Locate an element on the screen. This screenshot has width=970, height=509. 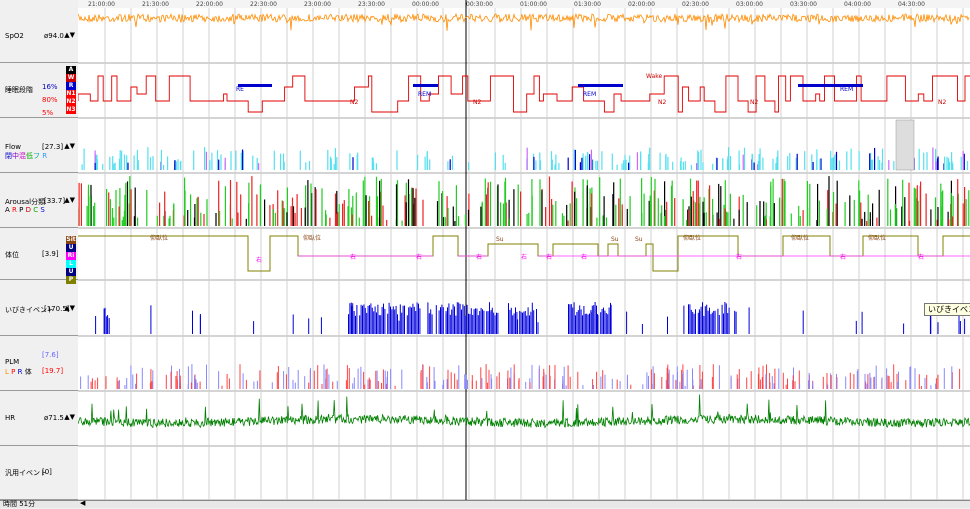
row-label-spo2: SpO2 ø94.0 ▲▼ is located at coordinates (39, 35).